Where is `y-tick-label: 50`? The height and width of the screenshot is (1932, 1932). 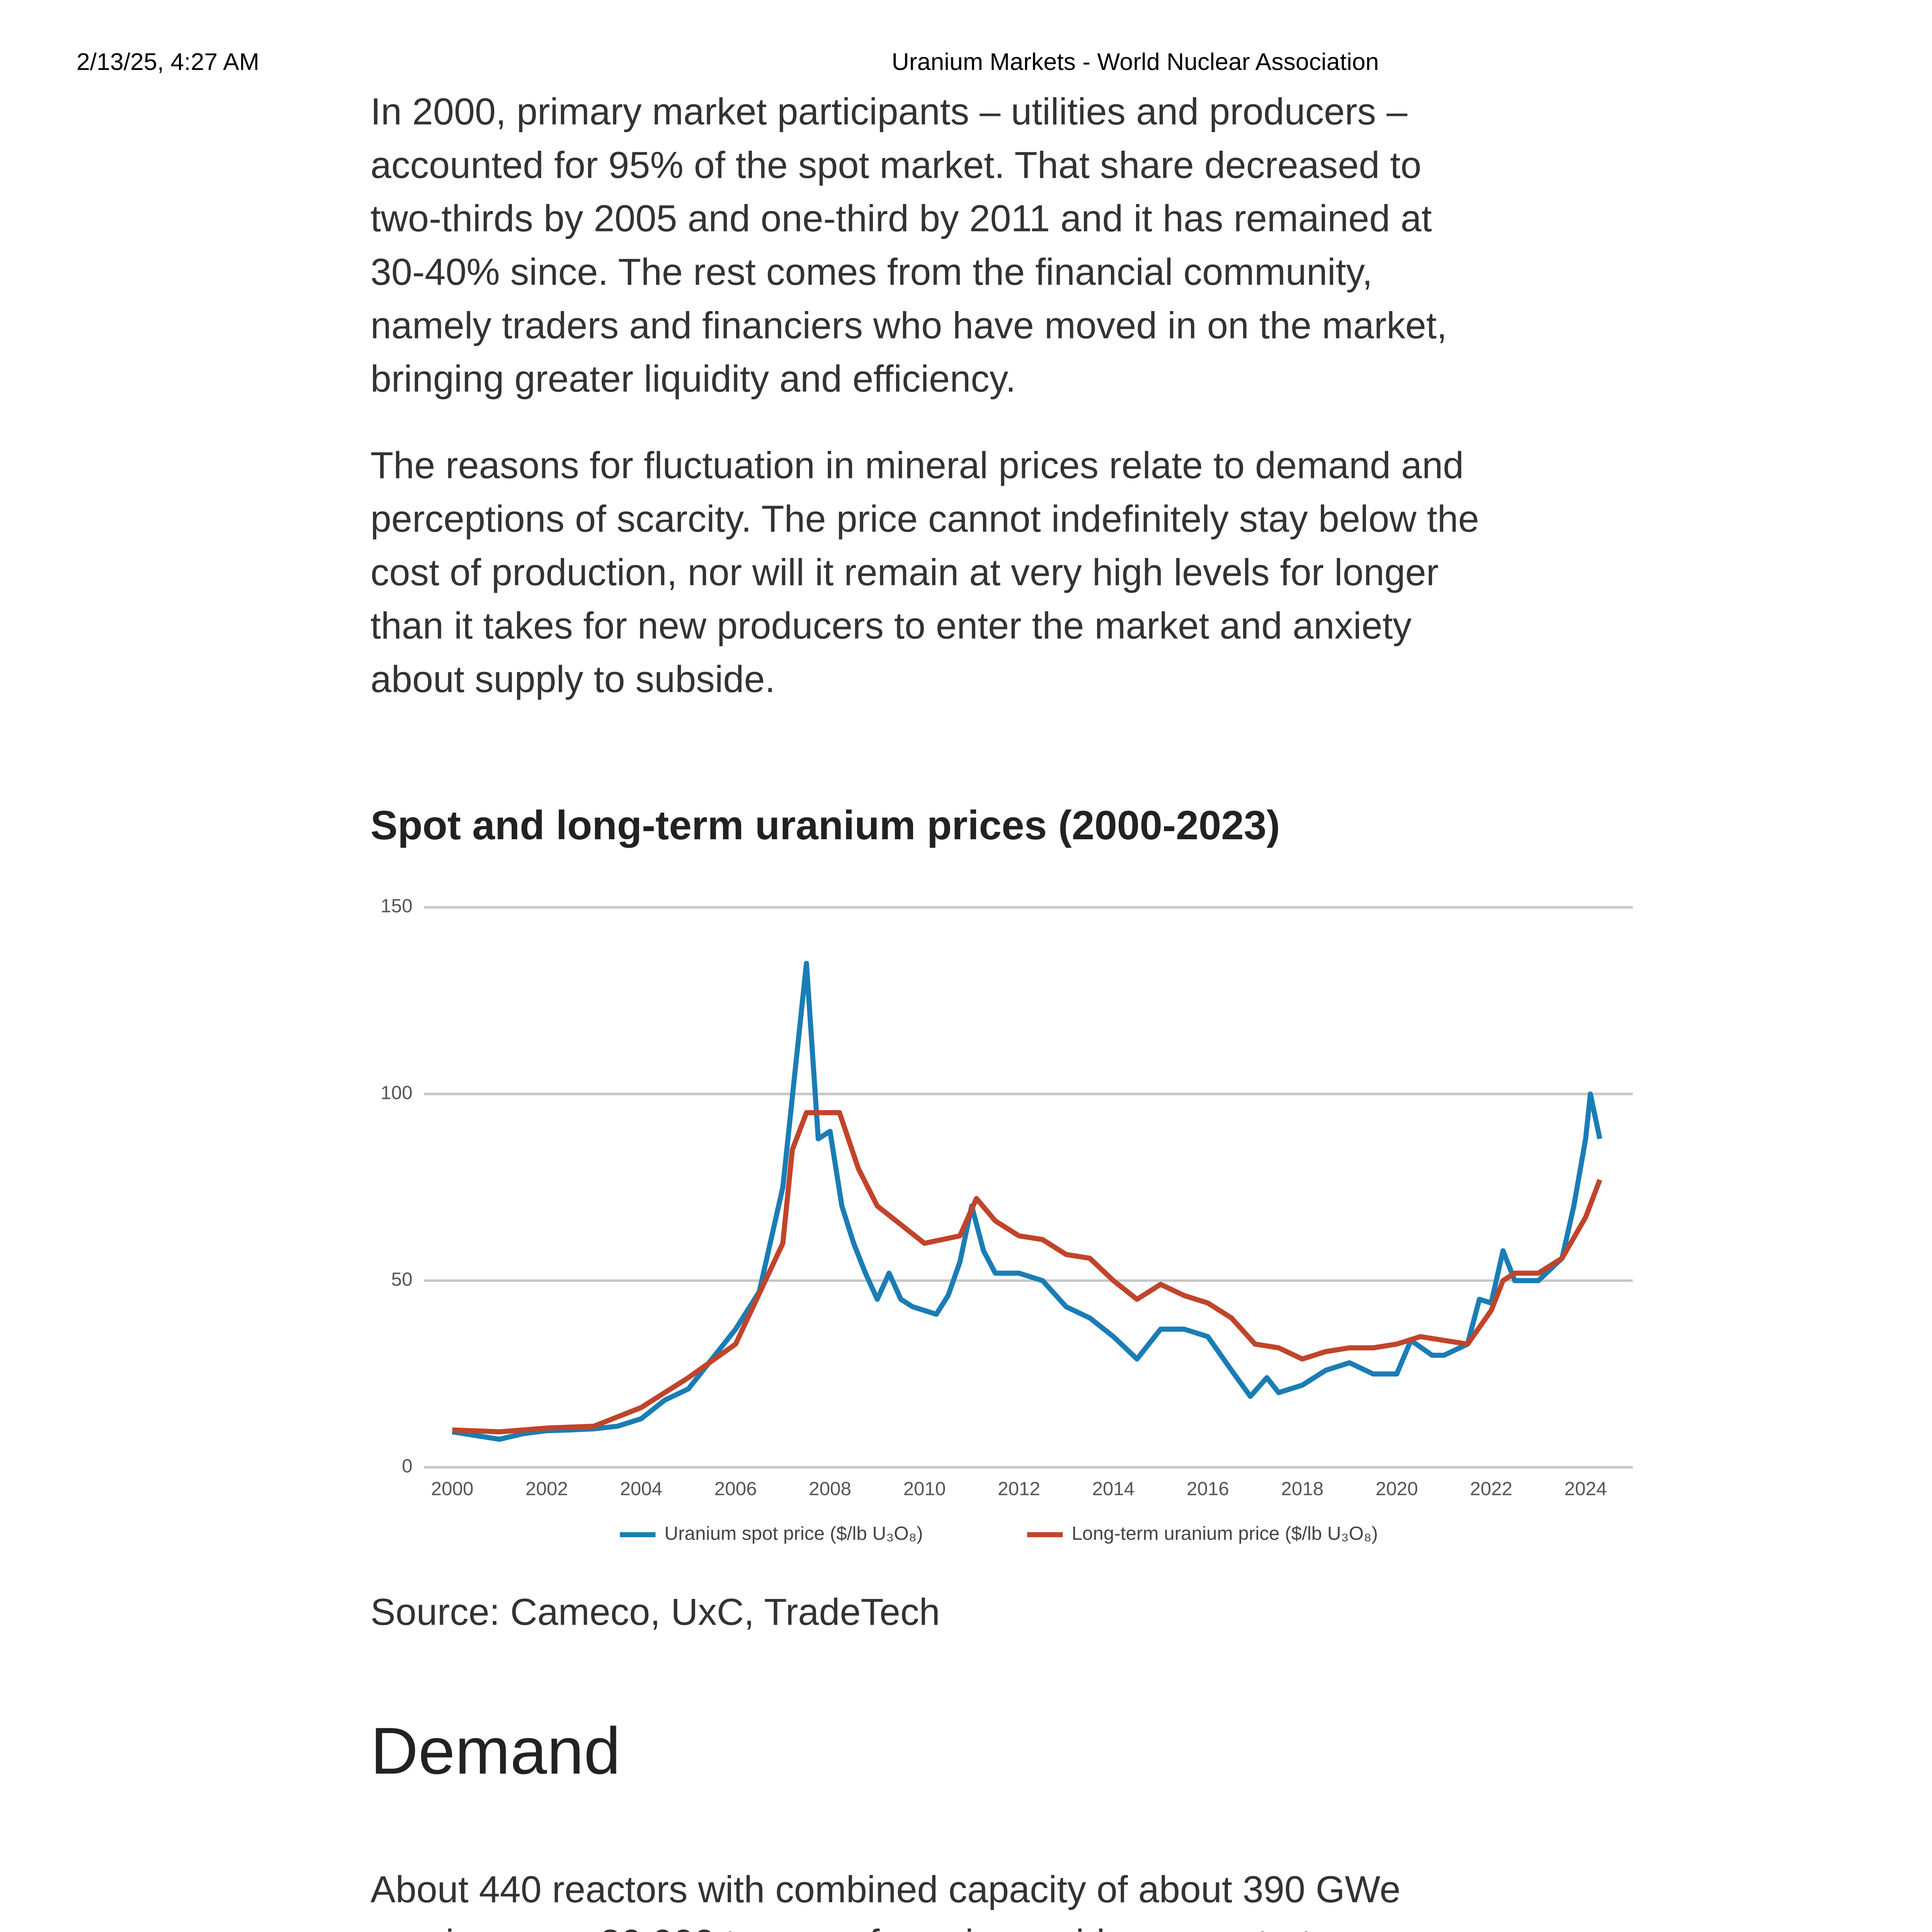
y-tick-label: 50 is located at coordinates (402, 1279).